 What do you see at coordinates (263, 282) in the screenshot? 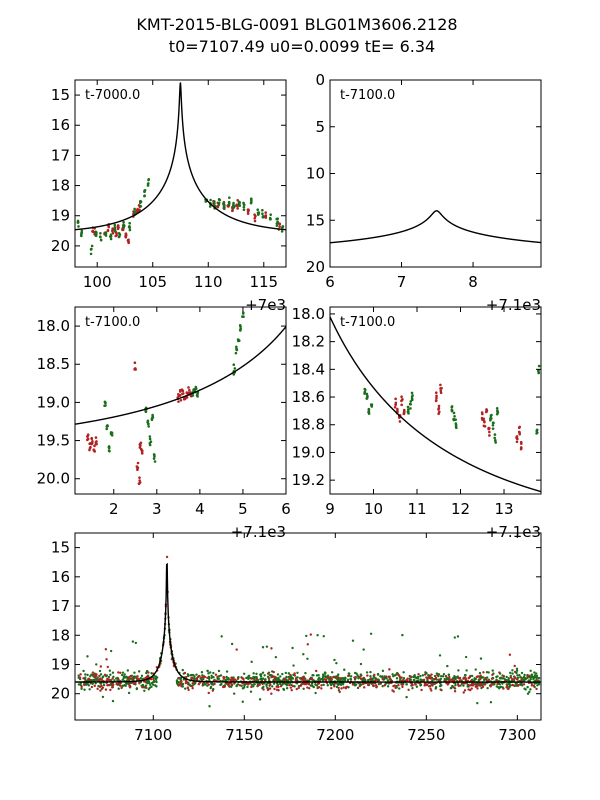
I see `x-tick-label: 115` at bounding box center [263, 282].